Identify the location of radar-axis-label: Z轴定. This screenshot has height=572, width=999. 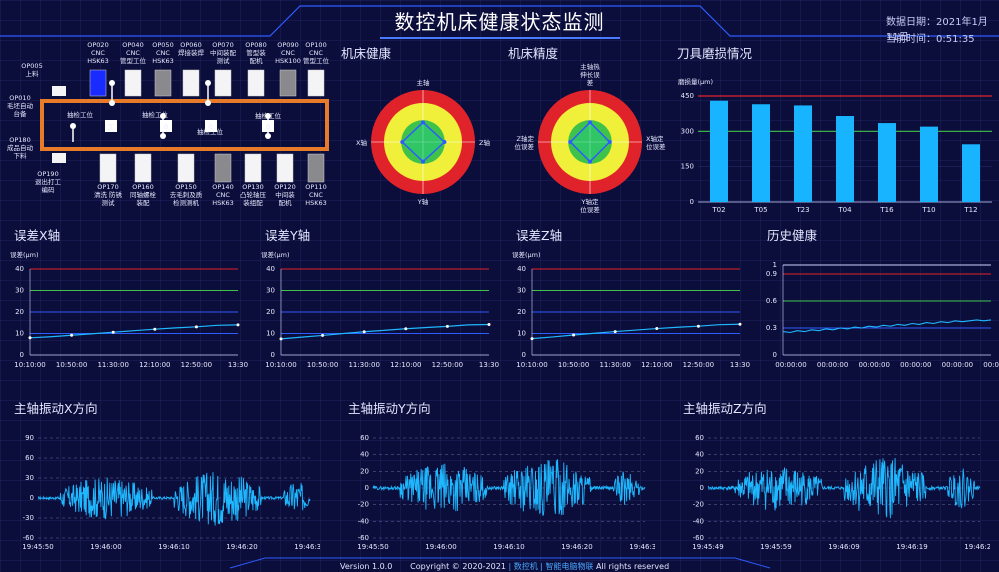
(526, 138).